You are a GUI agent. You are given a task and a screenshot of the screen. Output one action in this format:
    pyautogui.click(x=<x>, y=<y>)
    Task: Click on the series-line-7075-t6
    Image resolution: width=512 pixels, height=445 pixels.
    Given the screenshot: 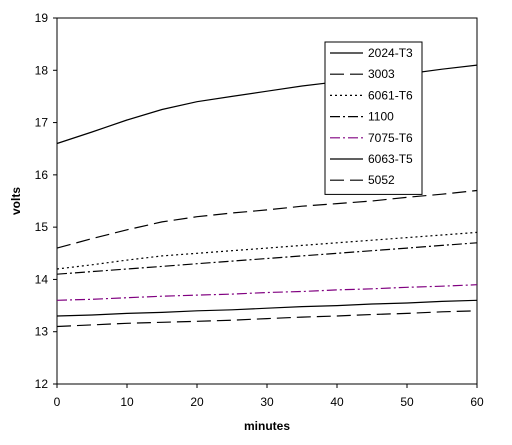 What is the action you would take?
    pyautogui.click(x=267, y=292)
    